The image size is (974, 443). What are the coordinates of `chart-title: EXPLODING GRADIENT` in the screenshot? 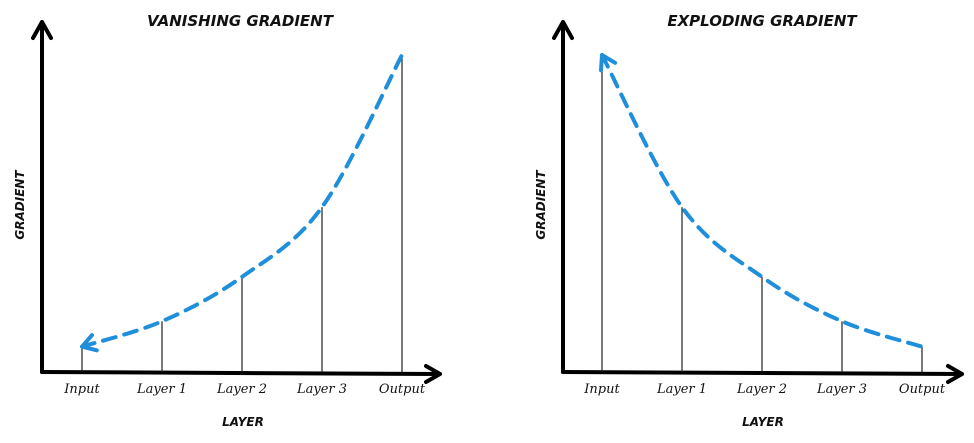 It's located at (762, 21).